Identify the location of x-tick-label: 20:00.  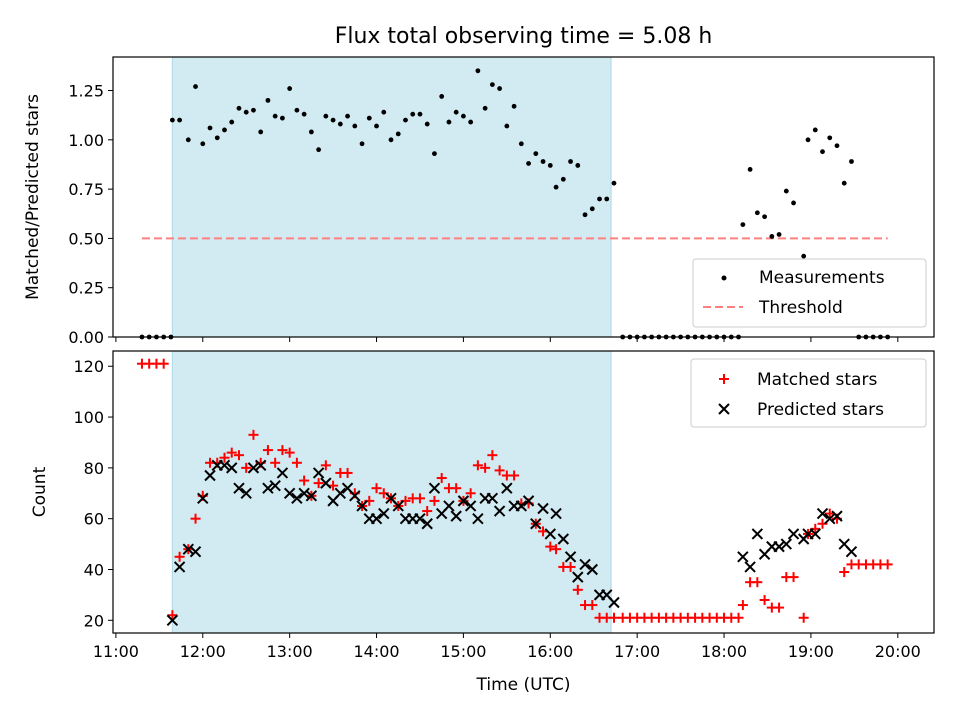
(898, 651).